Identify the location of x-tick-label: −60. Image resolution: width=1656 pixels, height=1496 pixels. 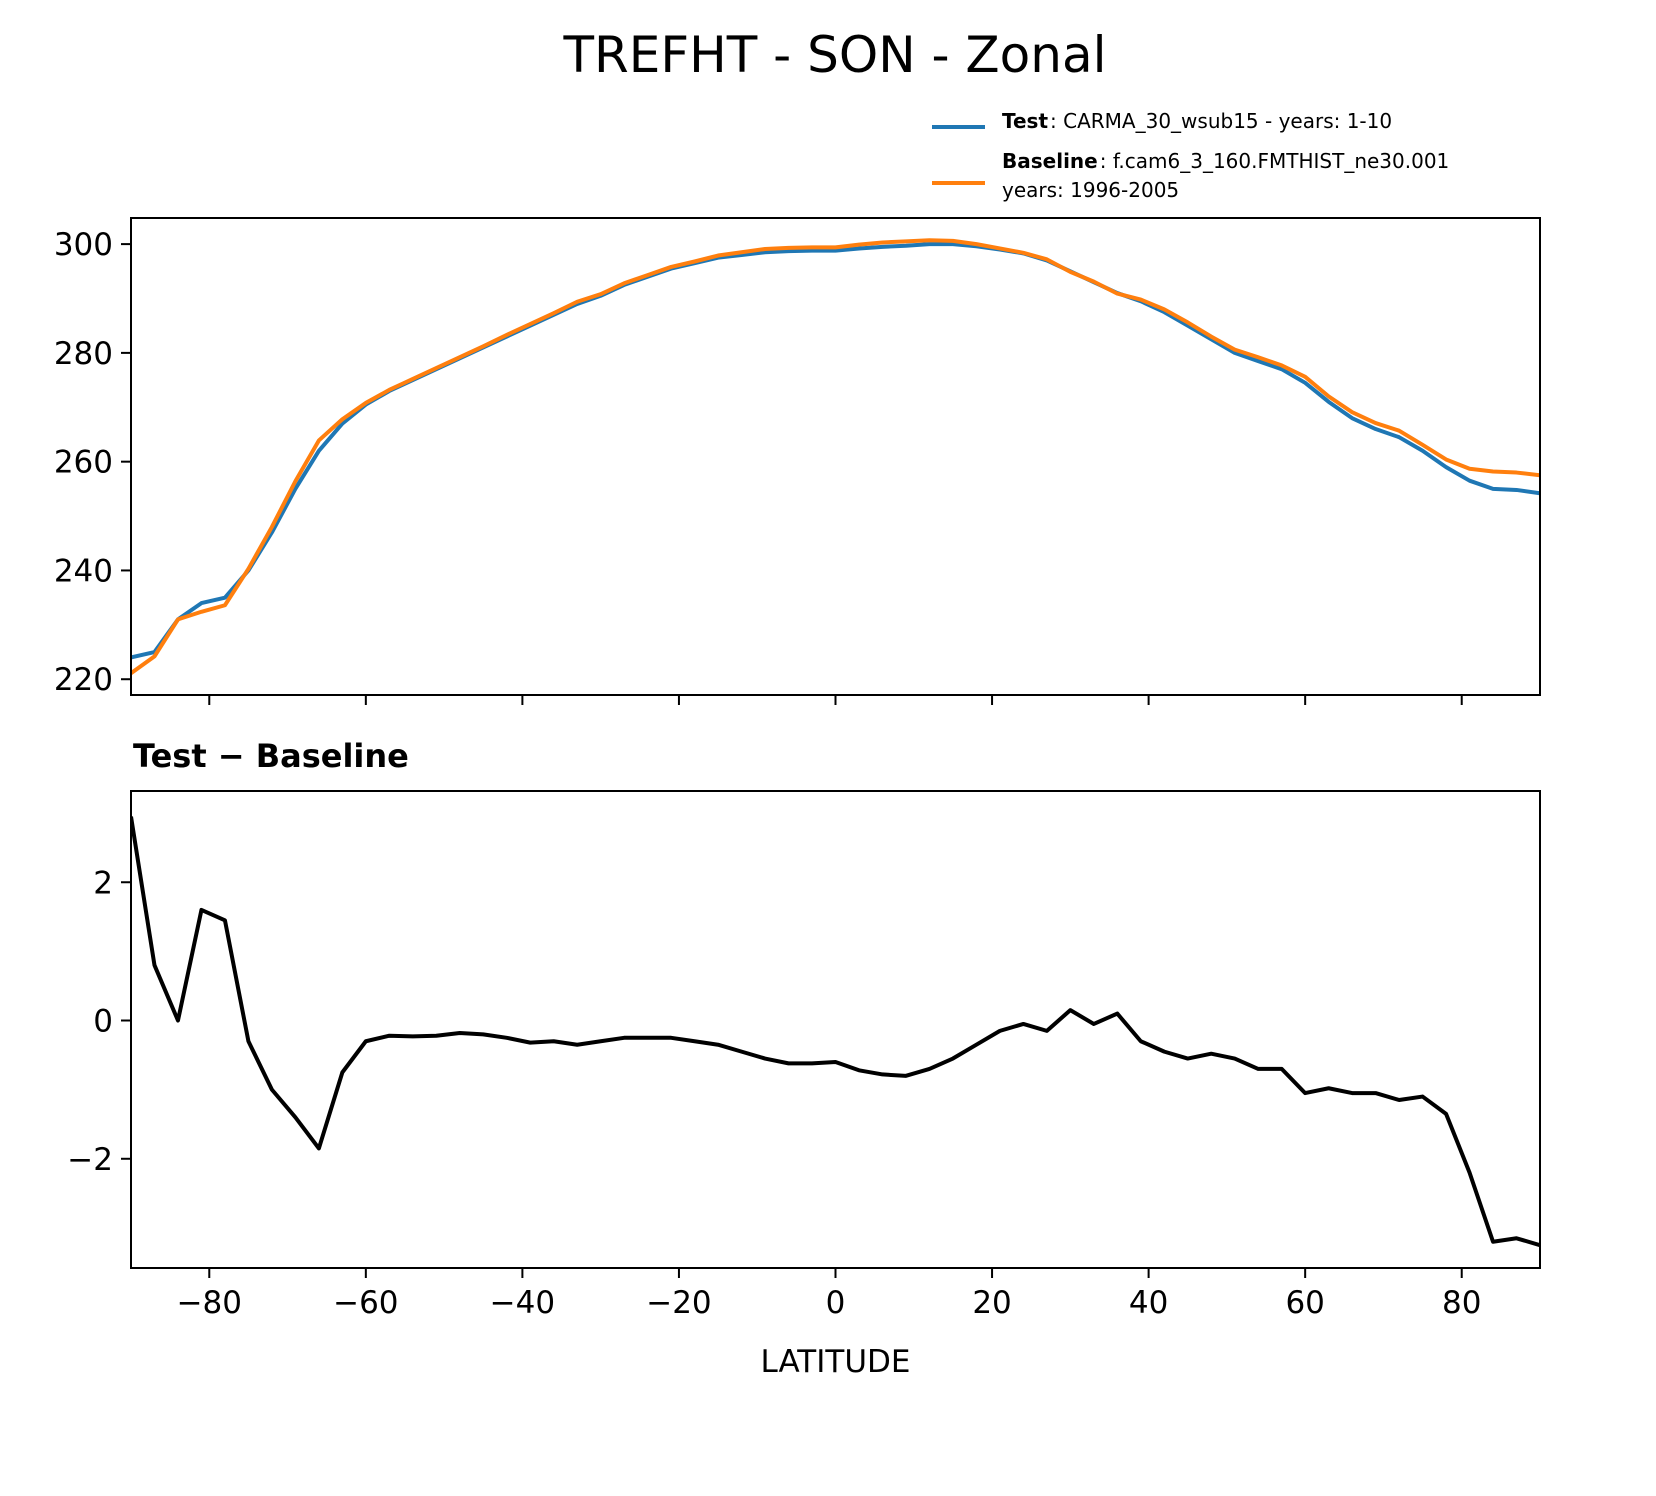
(365, 1303).